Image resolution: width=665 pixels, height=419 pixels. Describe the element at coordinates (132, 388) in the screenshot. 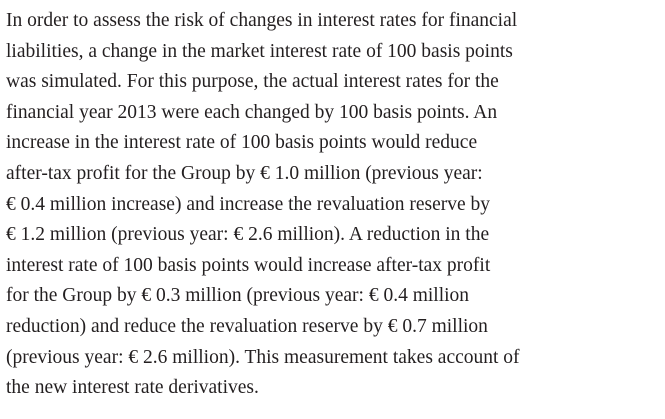

I see `text-line: the new interest rate derivatives.` at that location.